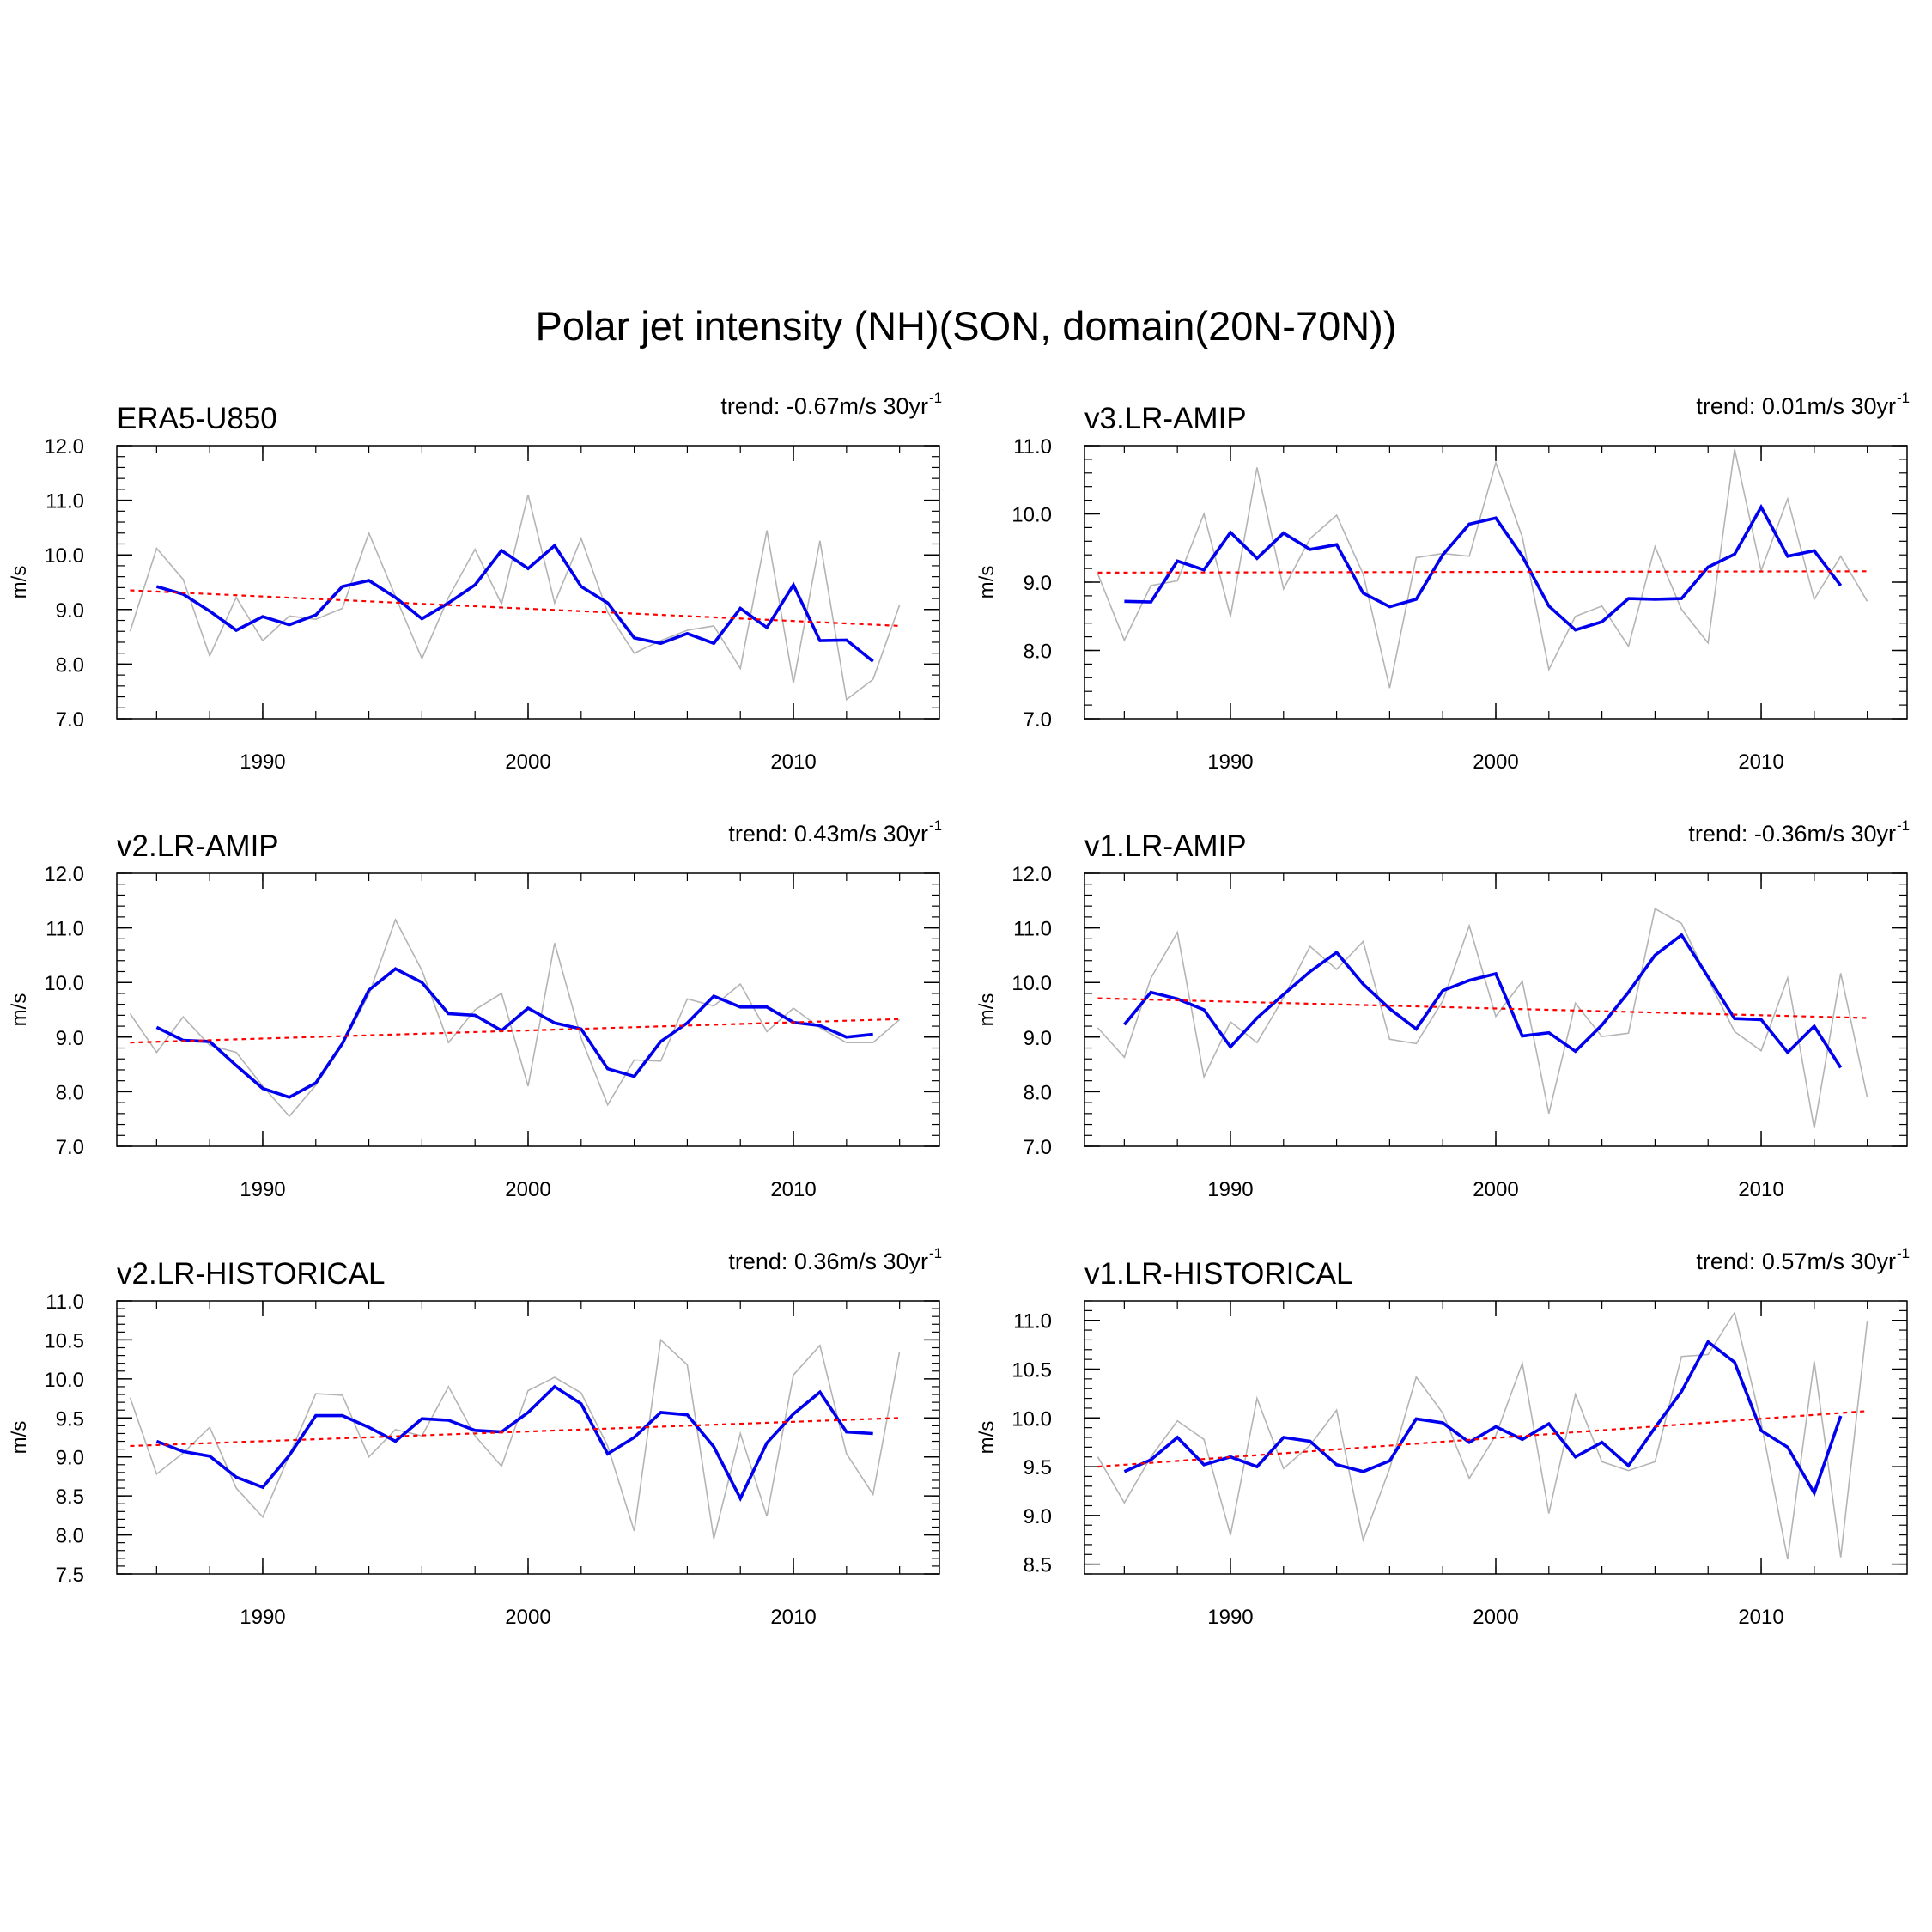 This screenshot has height=1932, width=1932. I want to click on trend-label: trend: 0.43m/s 30yr, so click(828, 834).